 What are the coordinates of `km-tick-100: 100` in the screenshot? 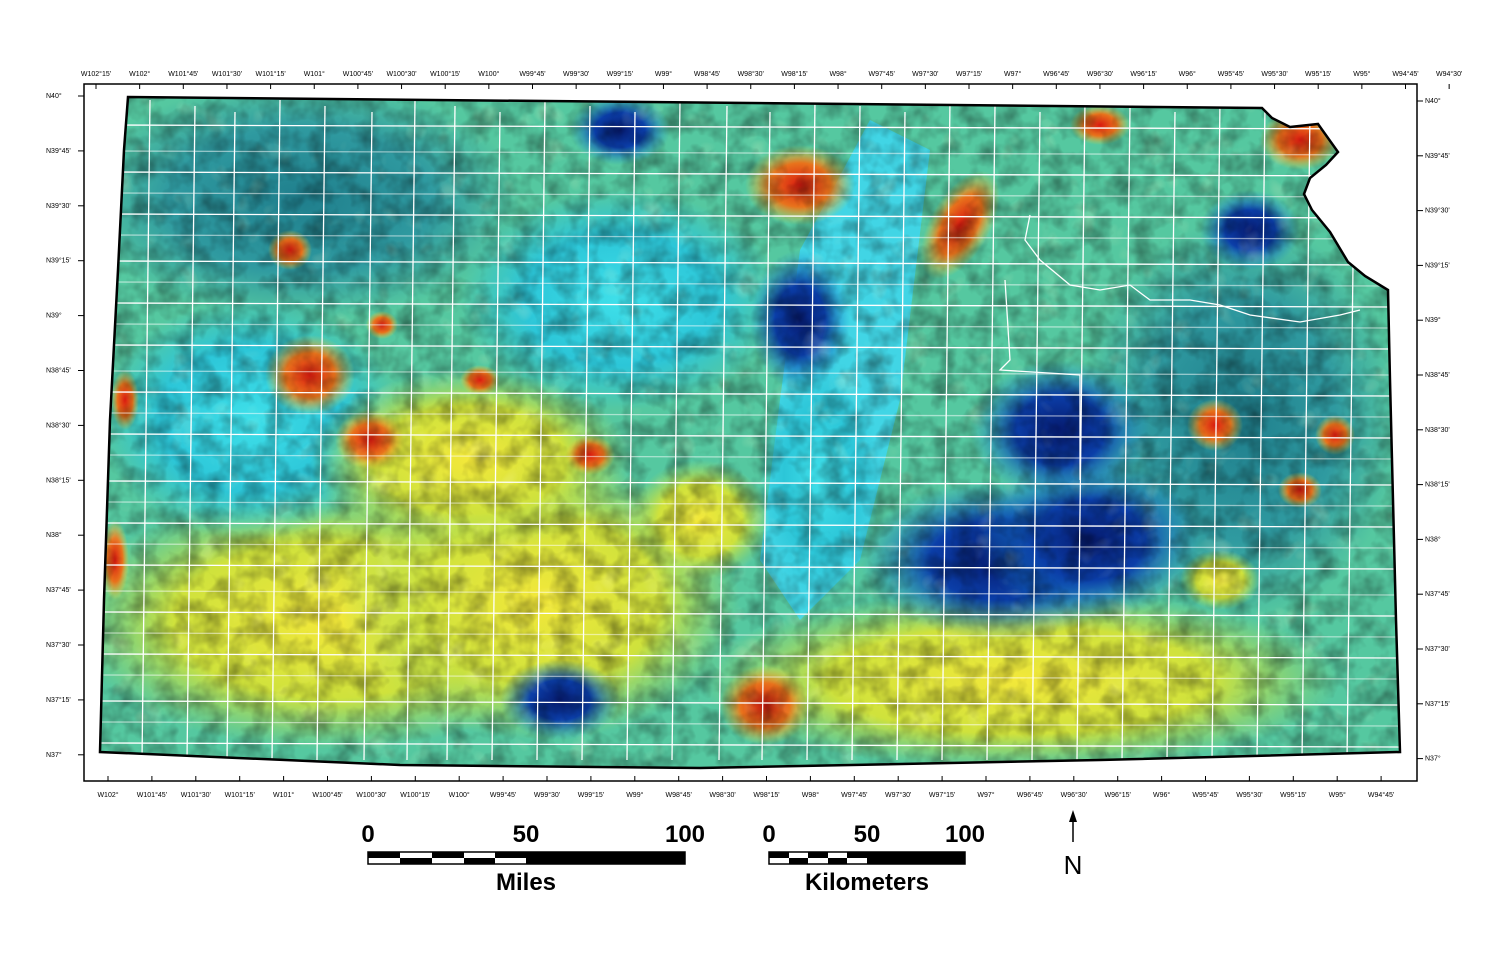 It's located at (965, 834).